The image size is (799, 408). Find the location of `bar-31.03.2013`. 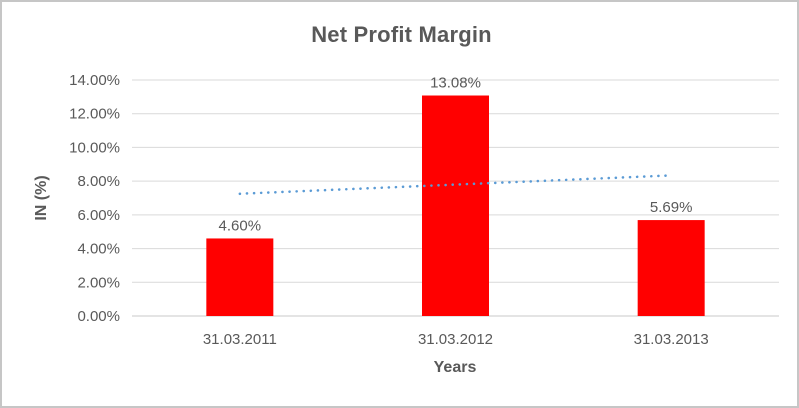

bar-31.03.2013 is located at coordinates (671, 268).